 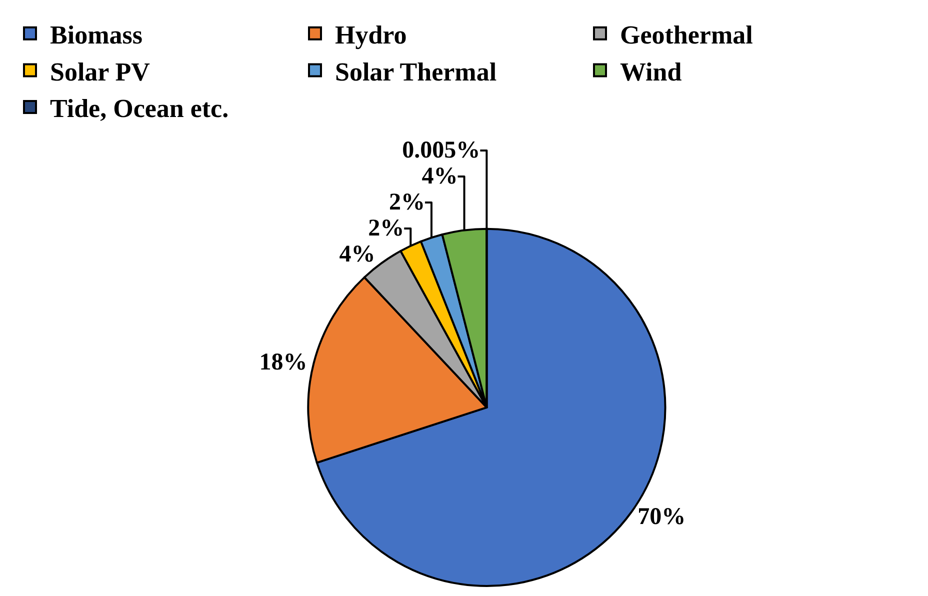 What do you see at coordinates (283, 362) in the screenshot?
I see `data-label: 18%` at bounding box center [283, 362].